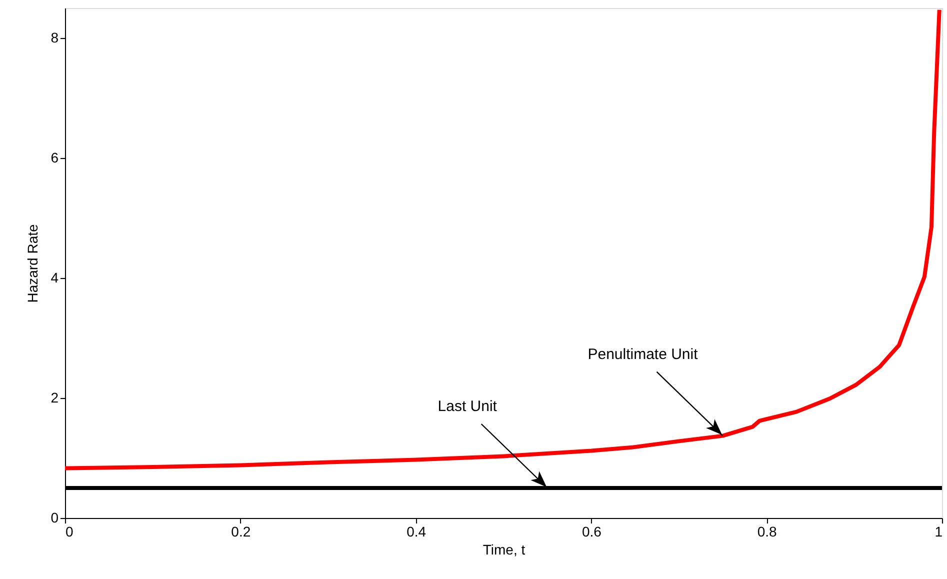  What do you see at coordinates (32, 263) in the screenshot?
I see `y-axis-title: Hazard Rate` at bounding box center [32, 263].